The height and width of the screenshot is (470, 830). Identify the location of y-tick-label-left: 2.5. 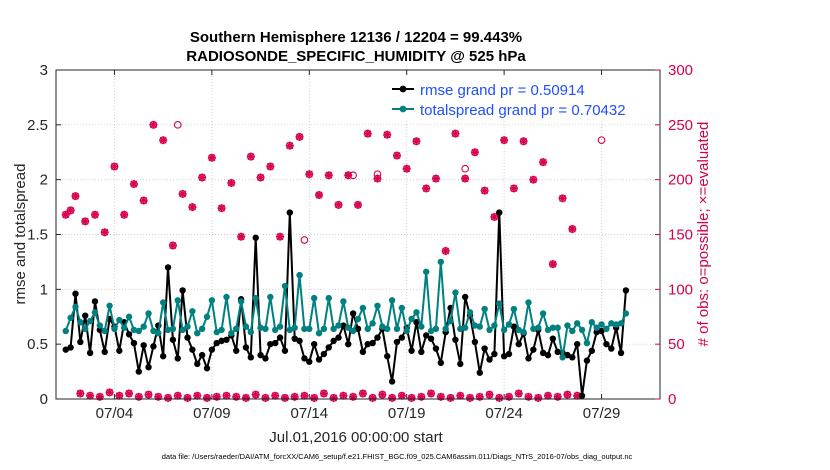
(37, 125).